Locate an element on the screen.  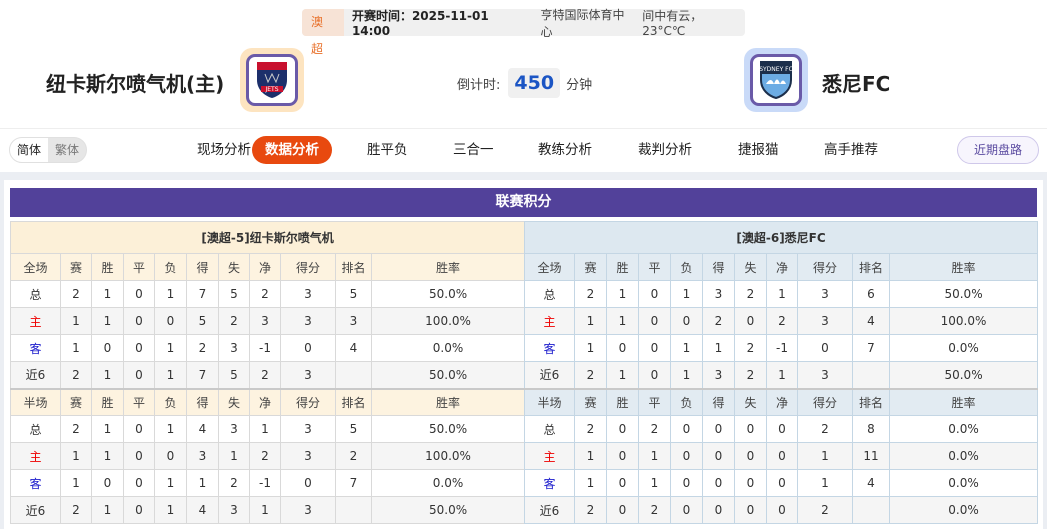
jets-crest-icon: JETS is located at coordinates (272, 80).